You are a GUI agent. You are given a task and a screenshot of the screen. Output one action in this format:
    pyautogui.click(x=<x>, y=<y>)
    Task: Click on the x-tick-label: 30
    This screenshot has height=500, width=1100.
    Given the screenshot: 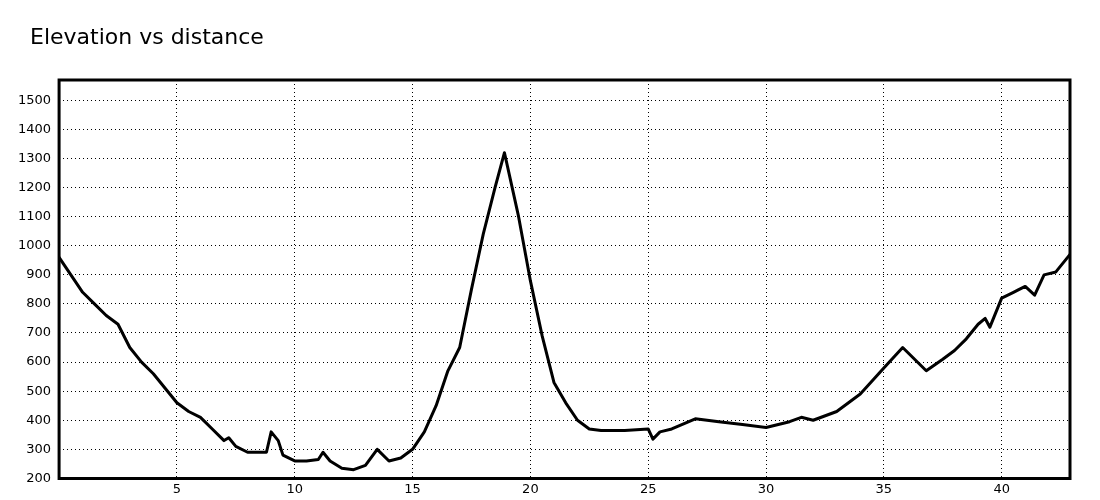 What is the action you would take?
    pyautogui.click(x=766, y=488)
    